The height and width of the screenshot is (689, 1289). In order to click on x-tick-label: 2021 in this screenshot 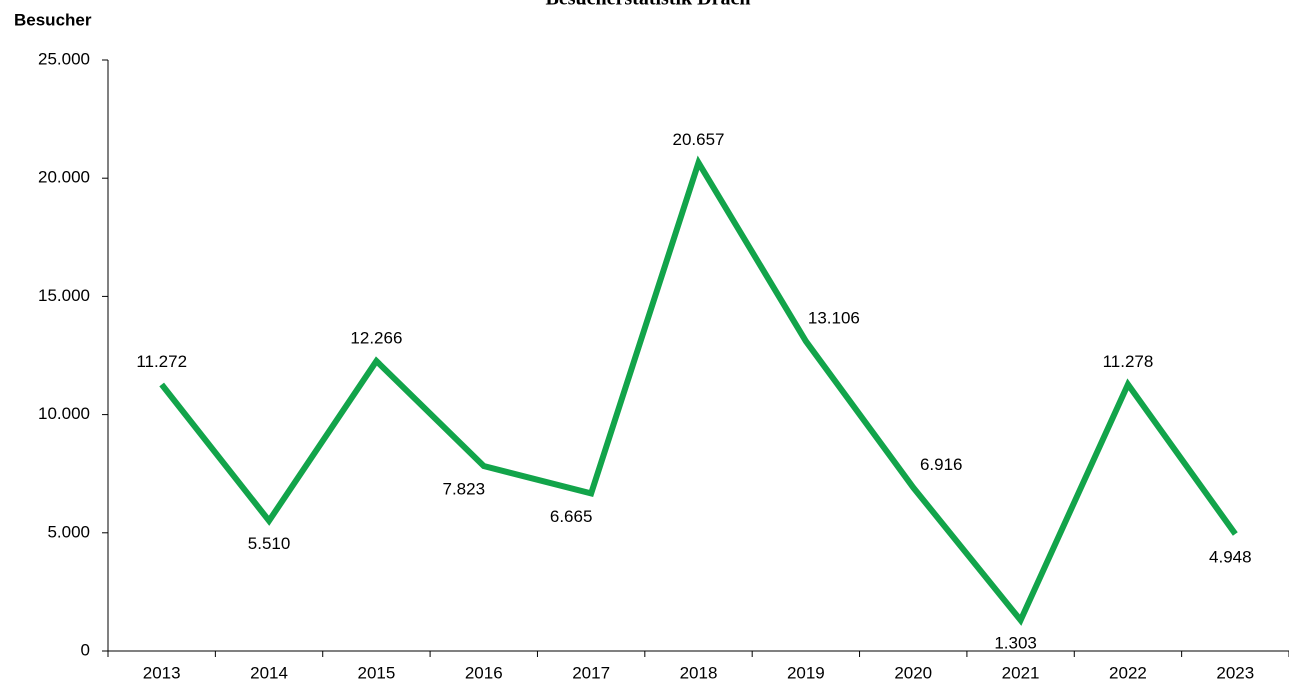, I will do `click(1021, 672)`.